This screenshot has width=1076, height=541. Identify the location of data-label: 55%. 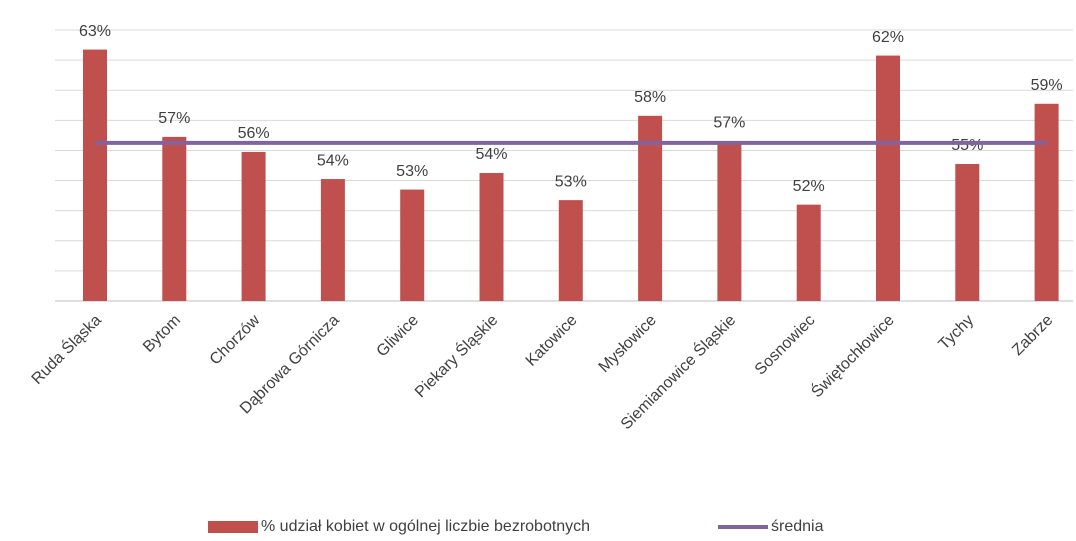
(967, 145).